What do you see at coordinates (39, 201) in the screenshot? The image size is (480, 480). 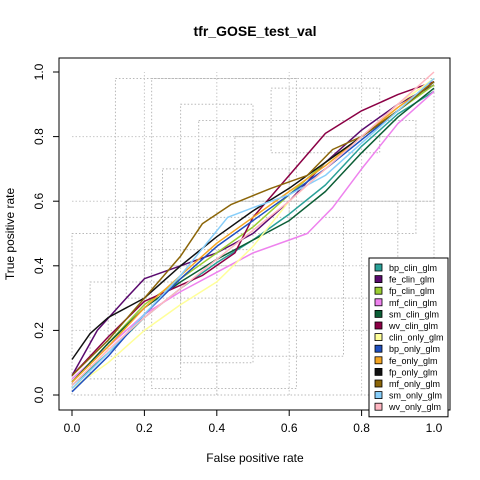 I see `y-tick-label: 0.6` at bounding box center [39, 201].